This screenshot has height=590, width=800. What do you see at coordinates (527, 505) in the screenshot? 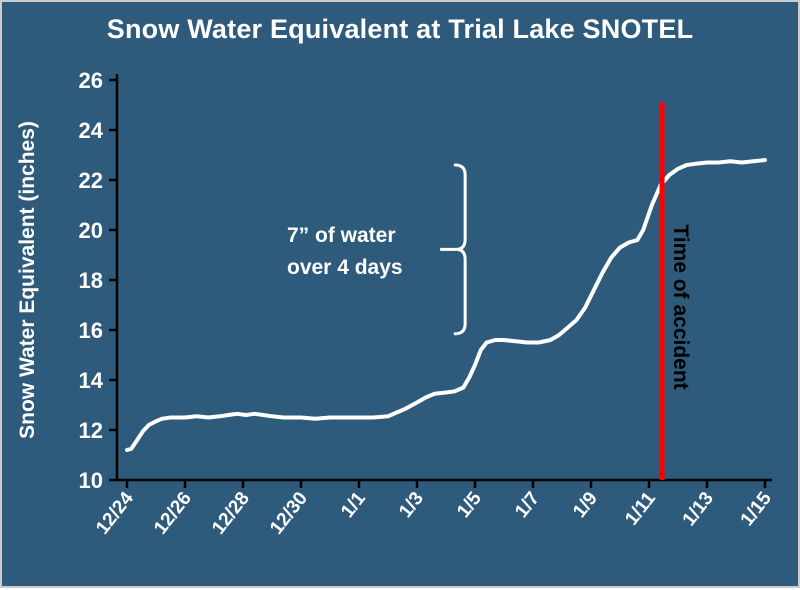
I see `x-tick-label: 1/7` at bounding box center [527, 505].